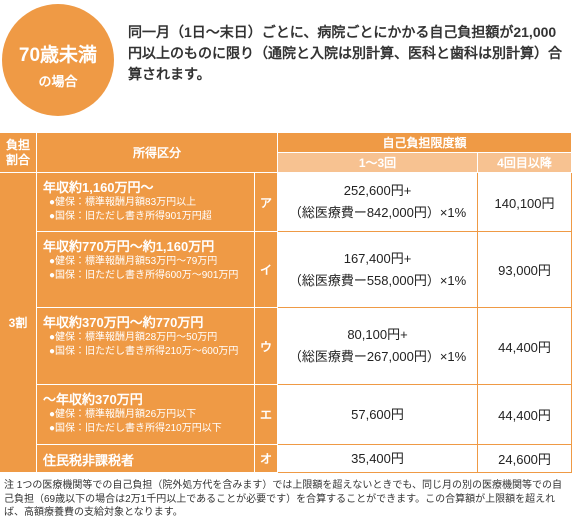  I want to click on header-row: 負担割合 所得区分 自己負担限度額, so click(286, 153).